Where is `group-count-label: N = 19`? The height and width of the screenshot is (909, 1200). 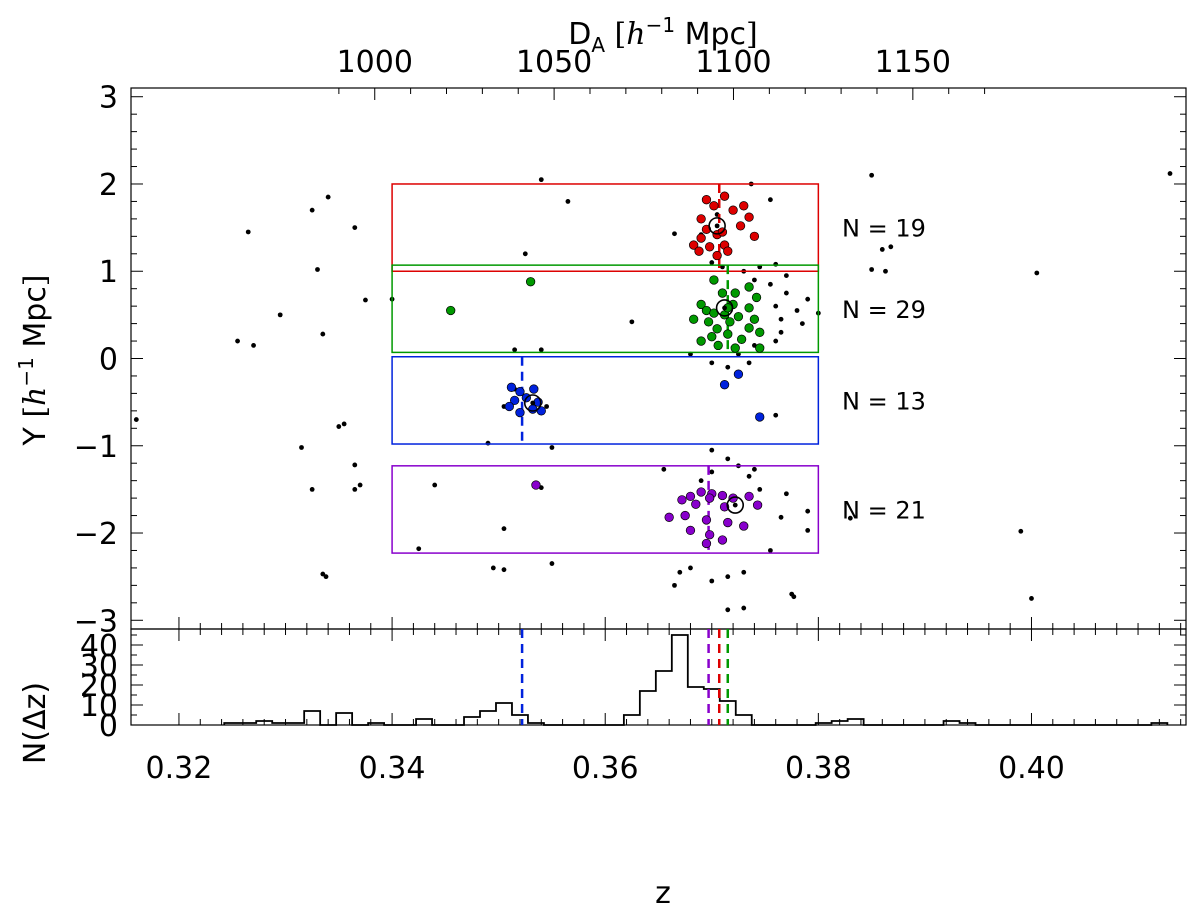
group-count-label: N = 19 is located at coordinates (884, 229).